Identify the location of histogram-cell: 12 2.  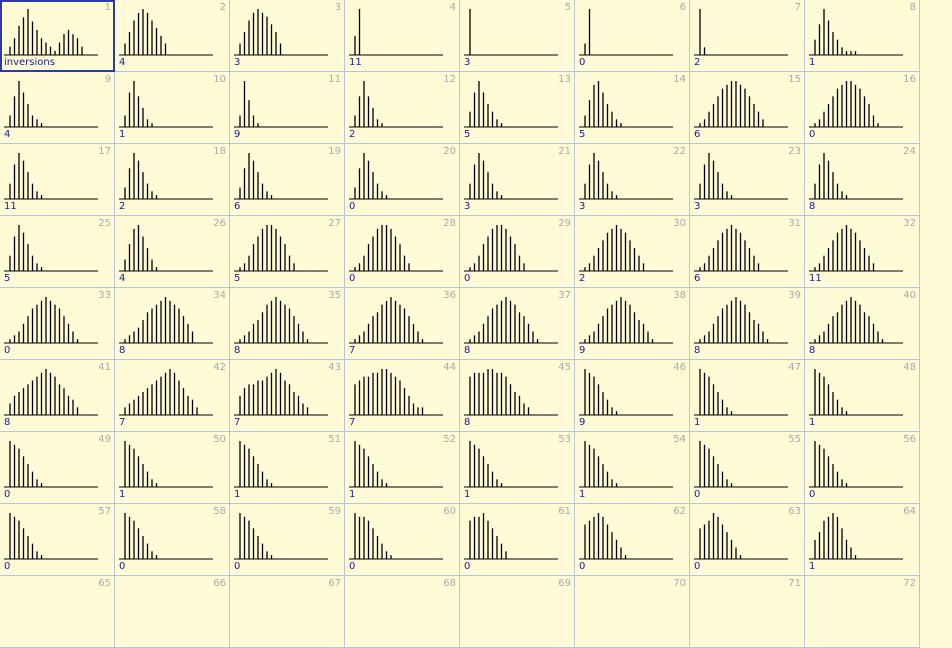
(402, 108).